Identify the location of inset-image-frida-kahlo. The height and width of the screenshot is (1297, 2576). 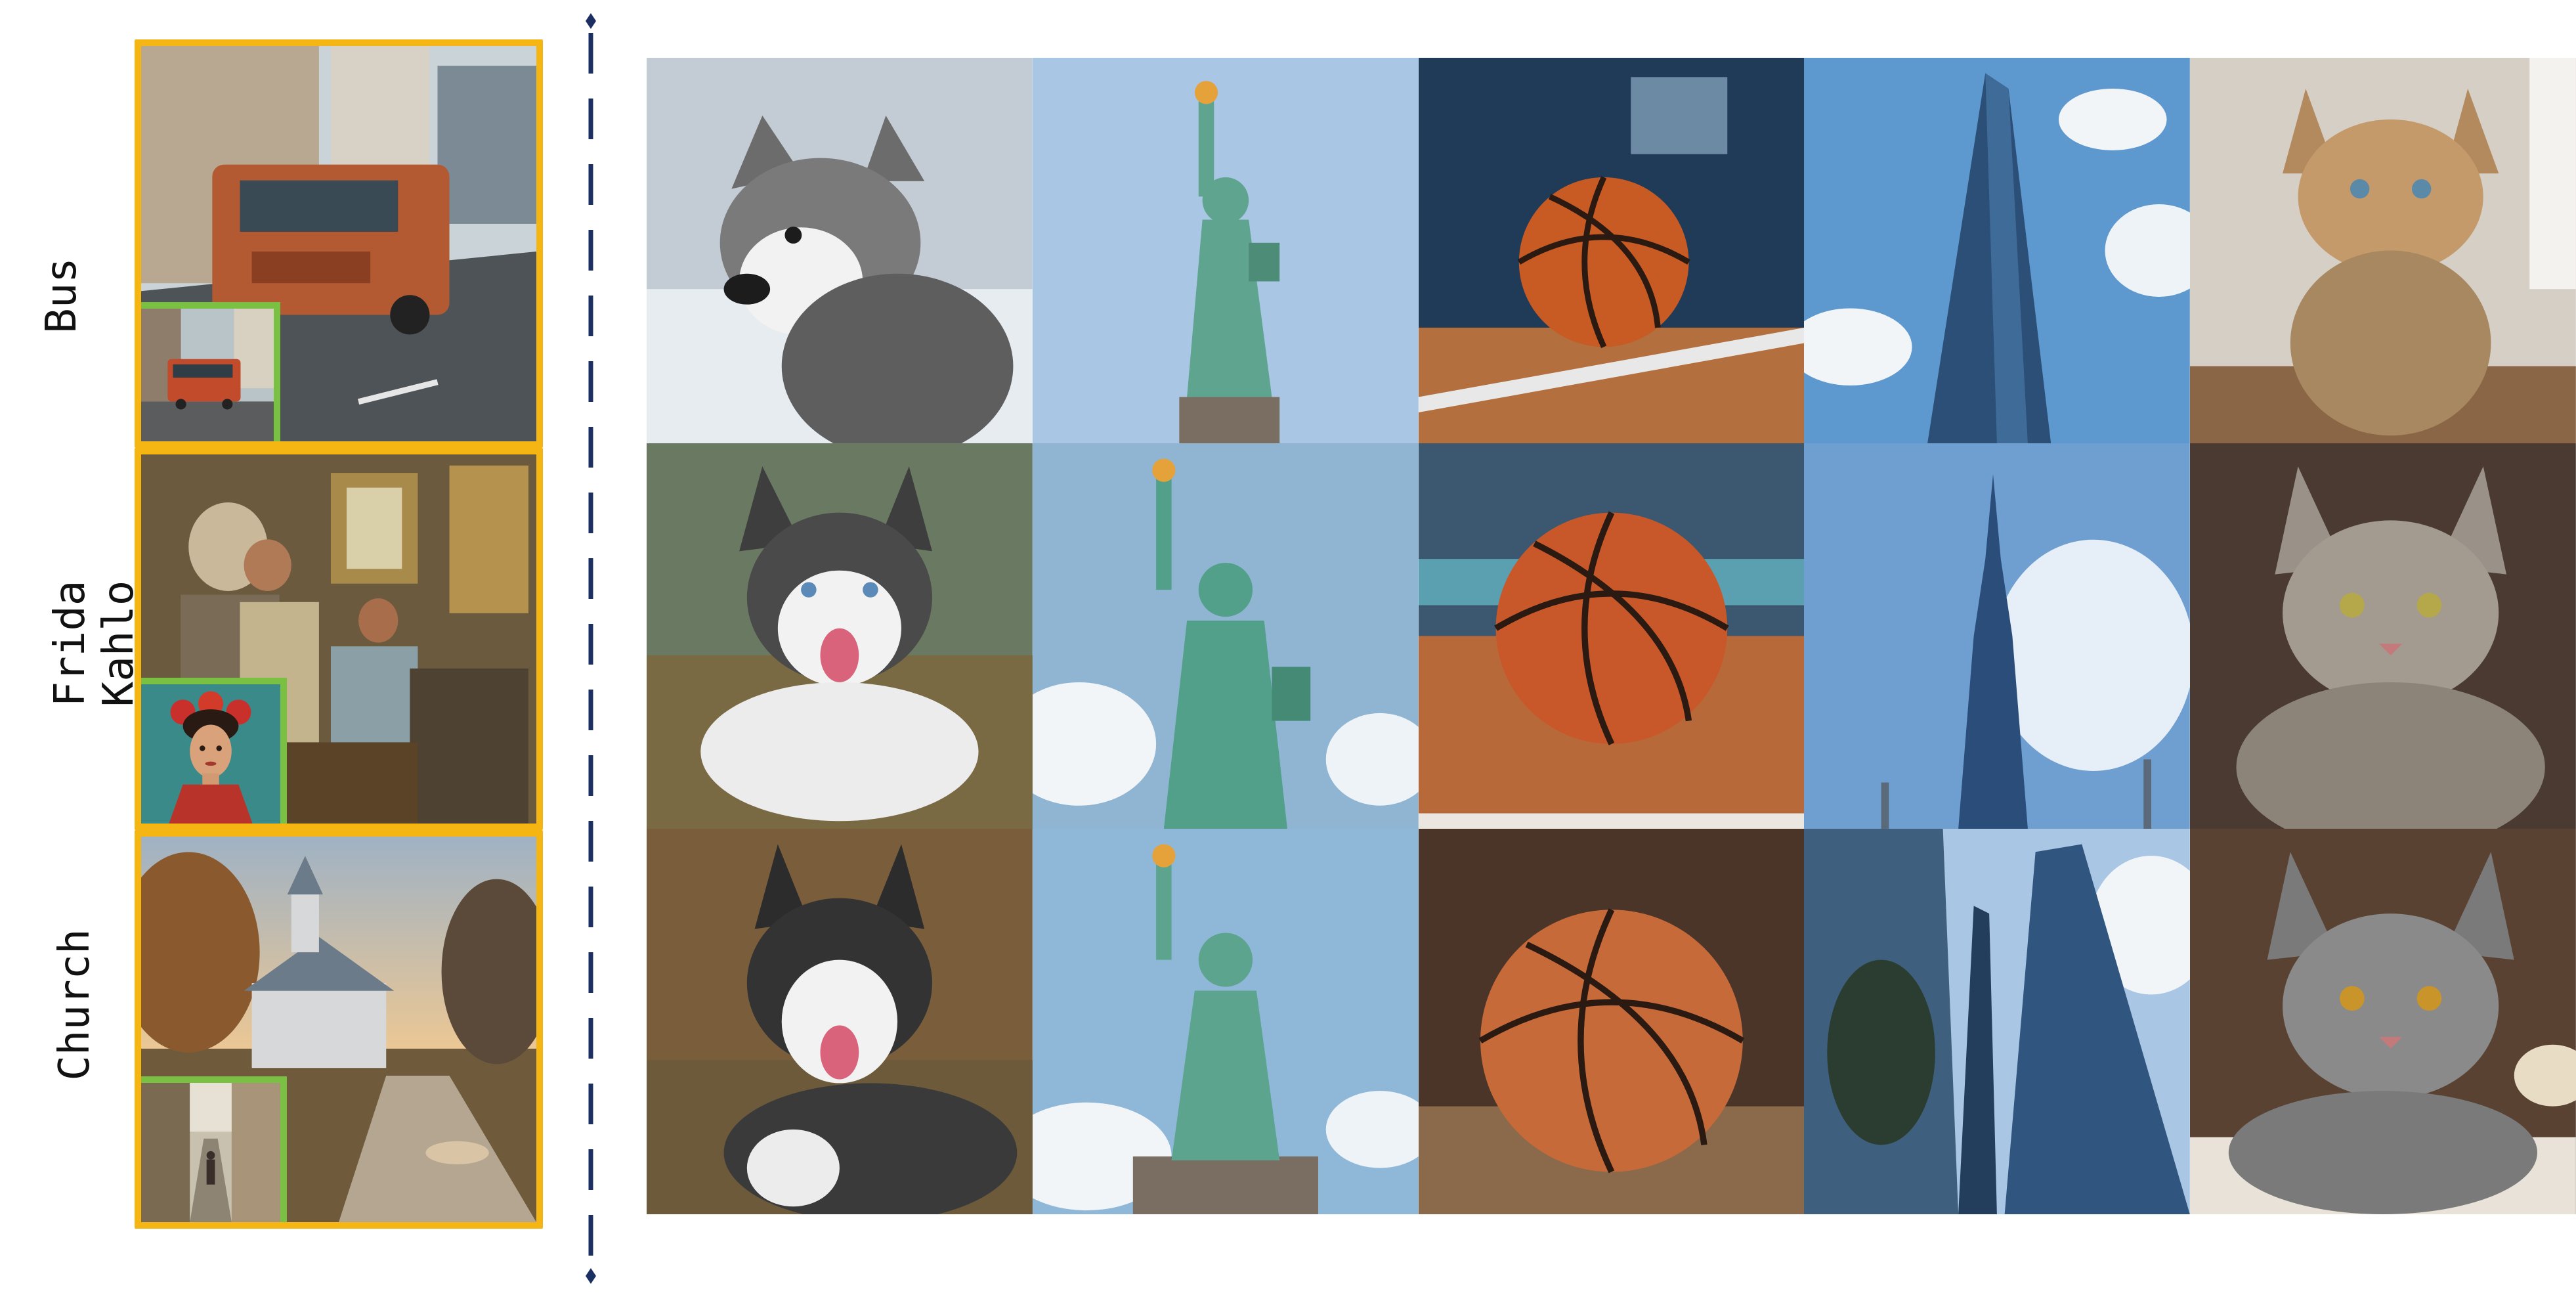
(214, 751).